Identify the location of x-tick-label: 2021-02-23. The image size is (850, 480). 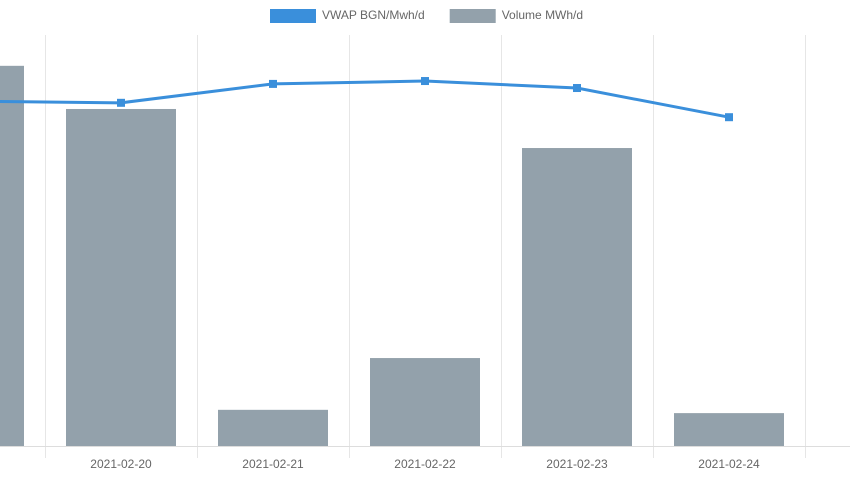
(577, 464).